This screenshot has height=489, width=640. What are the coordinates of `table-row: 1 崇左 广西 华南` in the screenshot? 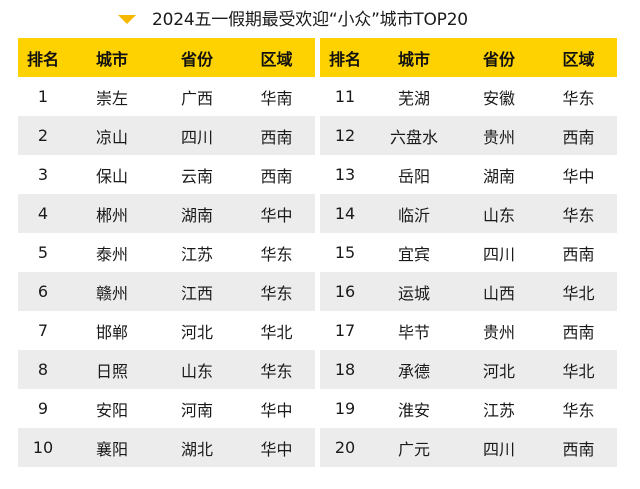 It's located at (166, 96).